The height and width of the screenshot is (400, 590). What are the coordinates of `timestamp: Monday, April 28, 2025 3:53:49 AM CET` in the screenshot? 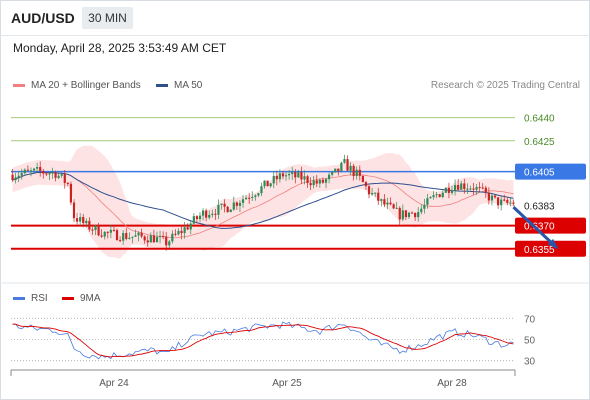 It's located at (120, 48).